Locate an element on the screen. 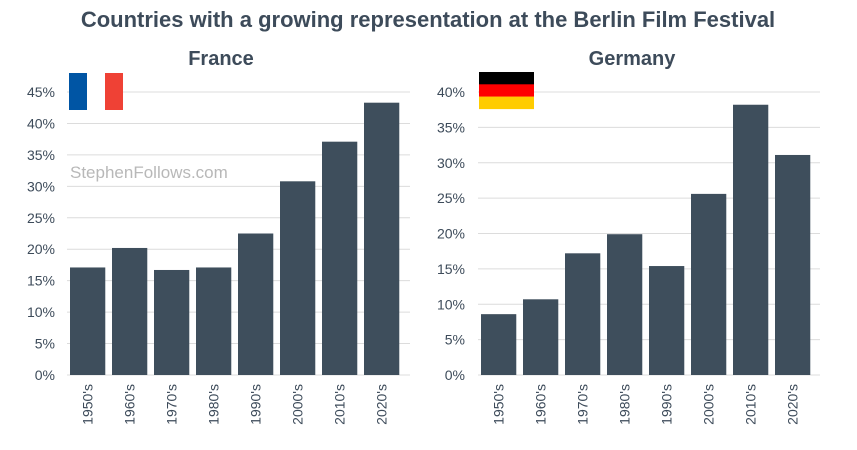  panel-title: Germany is located at coordinates (633, 59).